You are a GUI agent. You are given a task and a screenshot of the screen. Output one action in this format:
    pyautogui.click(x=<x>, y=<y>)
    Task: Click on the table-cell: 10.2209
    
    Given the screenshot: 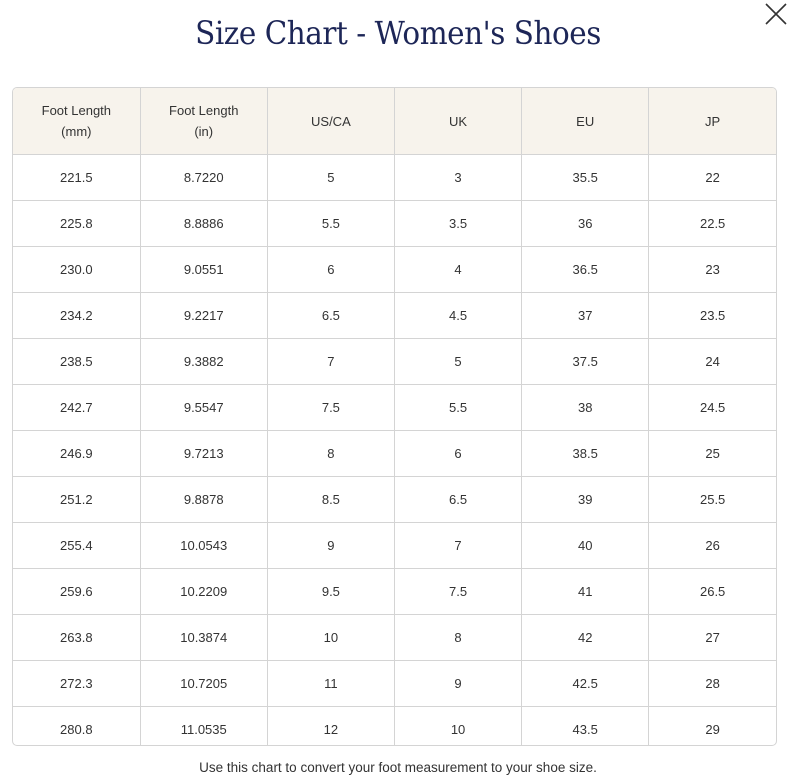 What is the action you would take?
    pyautogui.click(x=203, y=591)
    